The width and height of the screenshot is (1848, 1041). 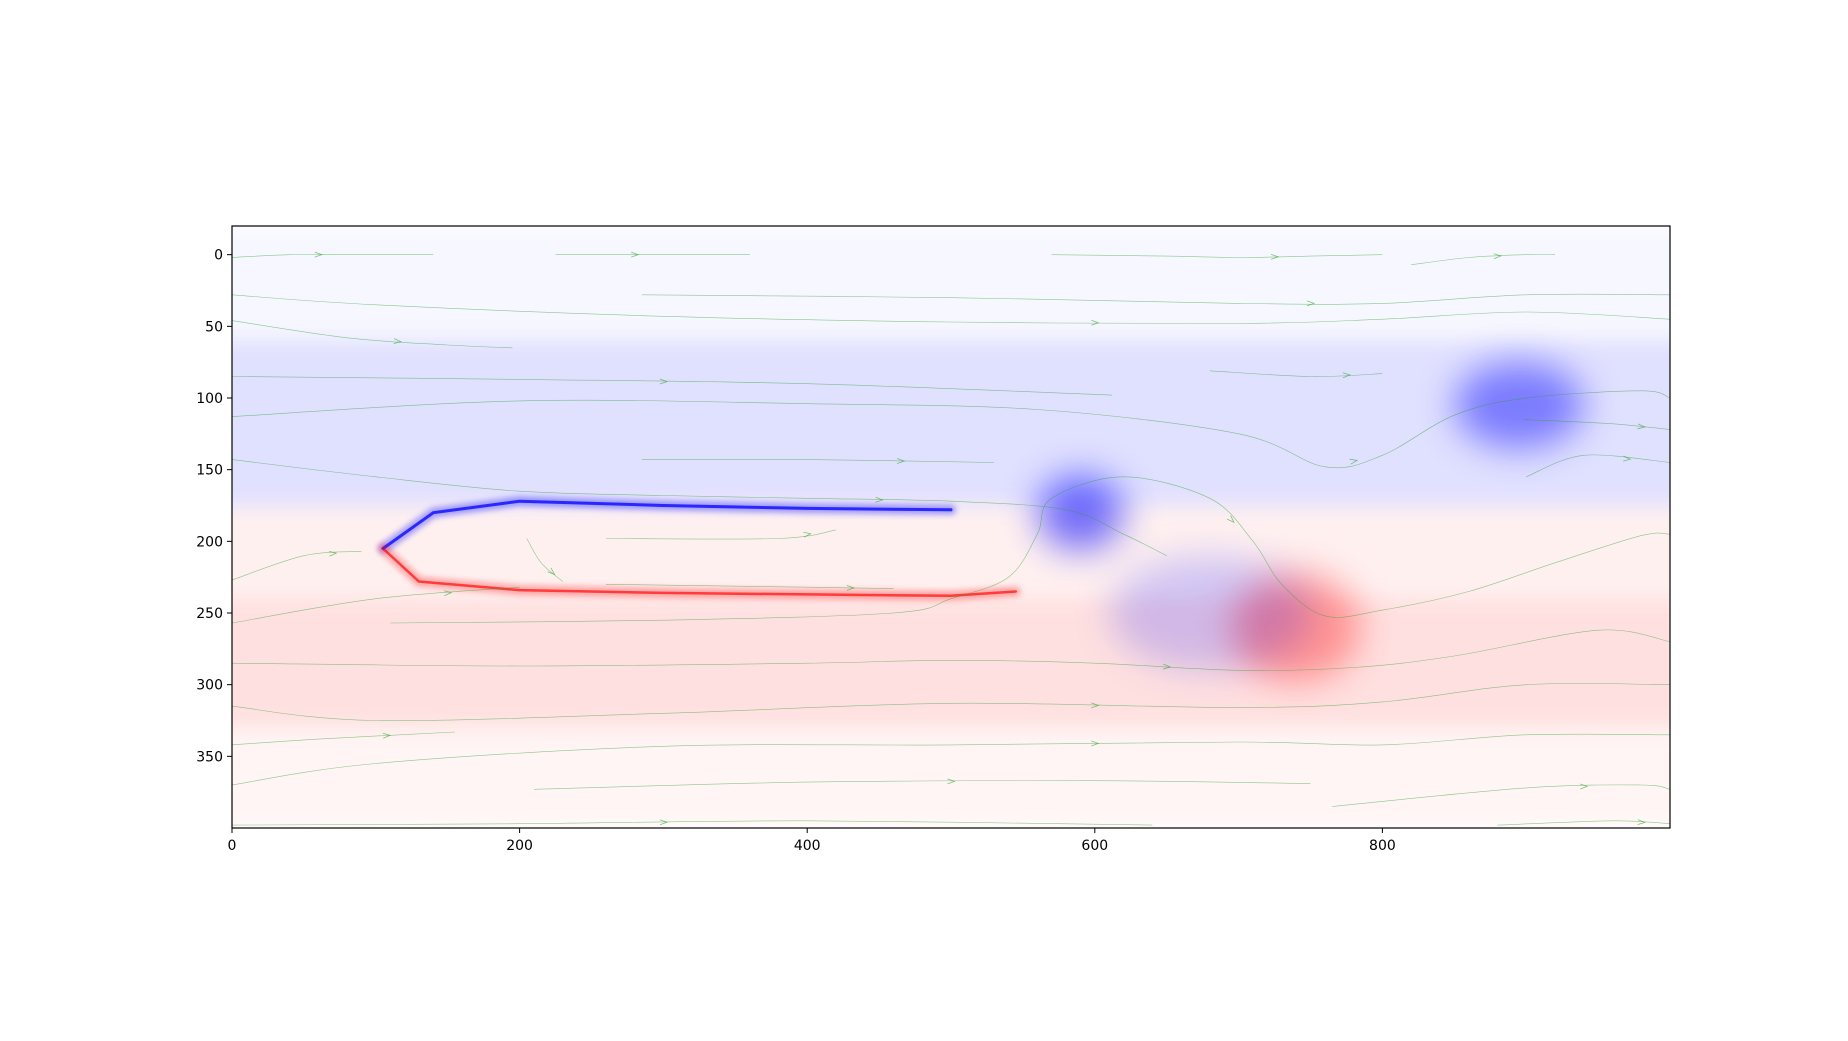 What do you see at coordinates (1310, 522) in the screenshot?
I see `vortex-blobs` at bounding box center [1310, 522].